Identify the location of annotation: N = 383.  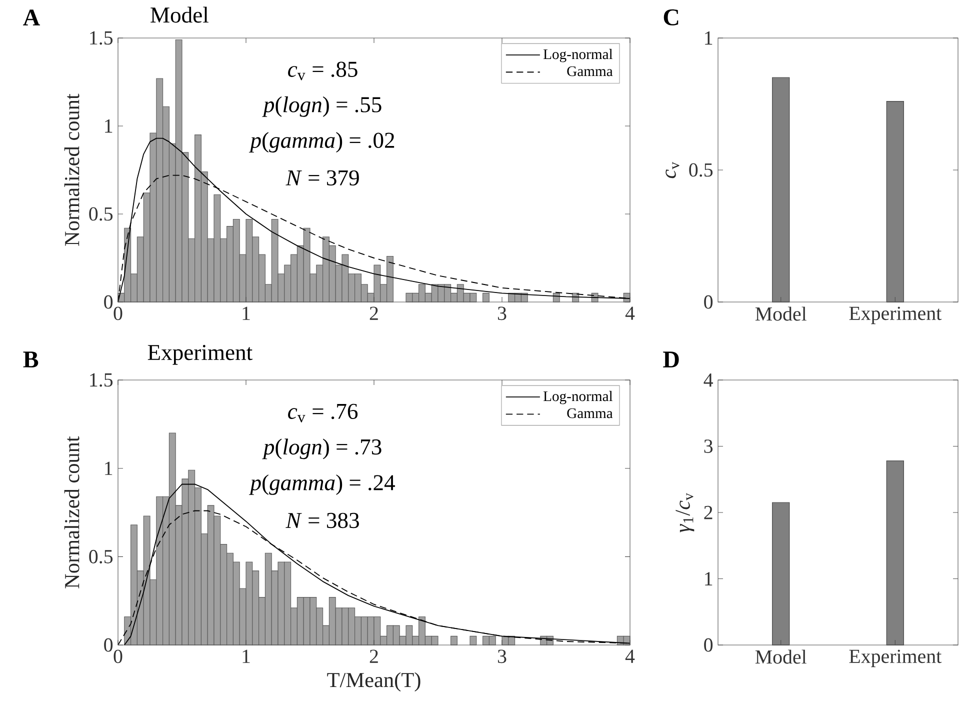
(322, 520).